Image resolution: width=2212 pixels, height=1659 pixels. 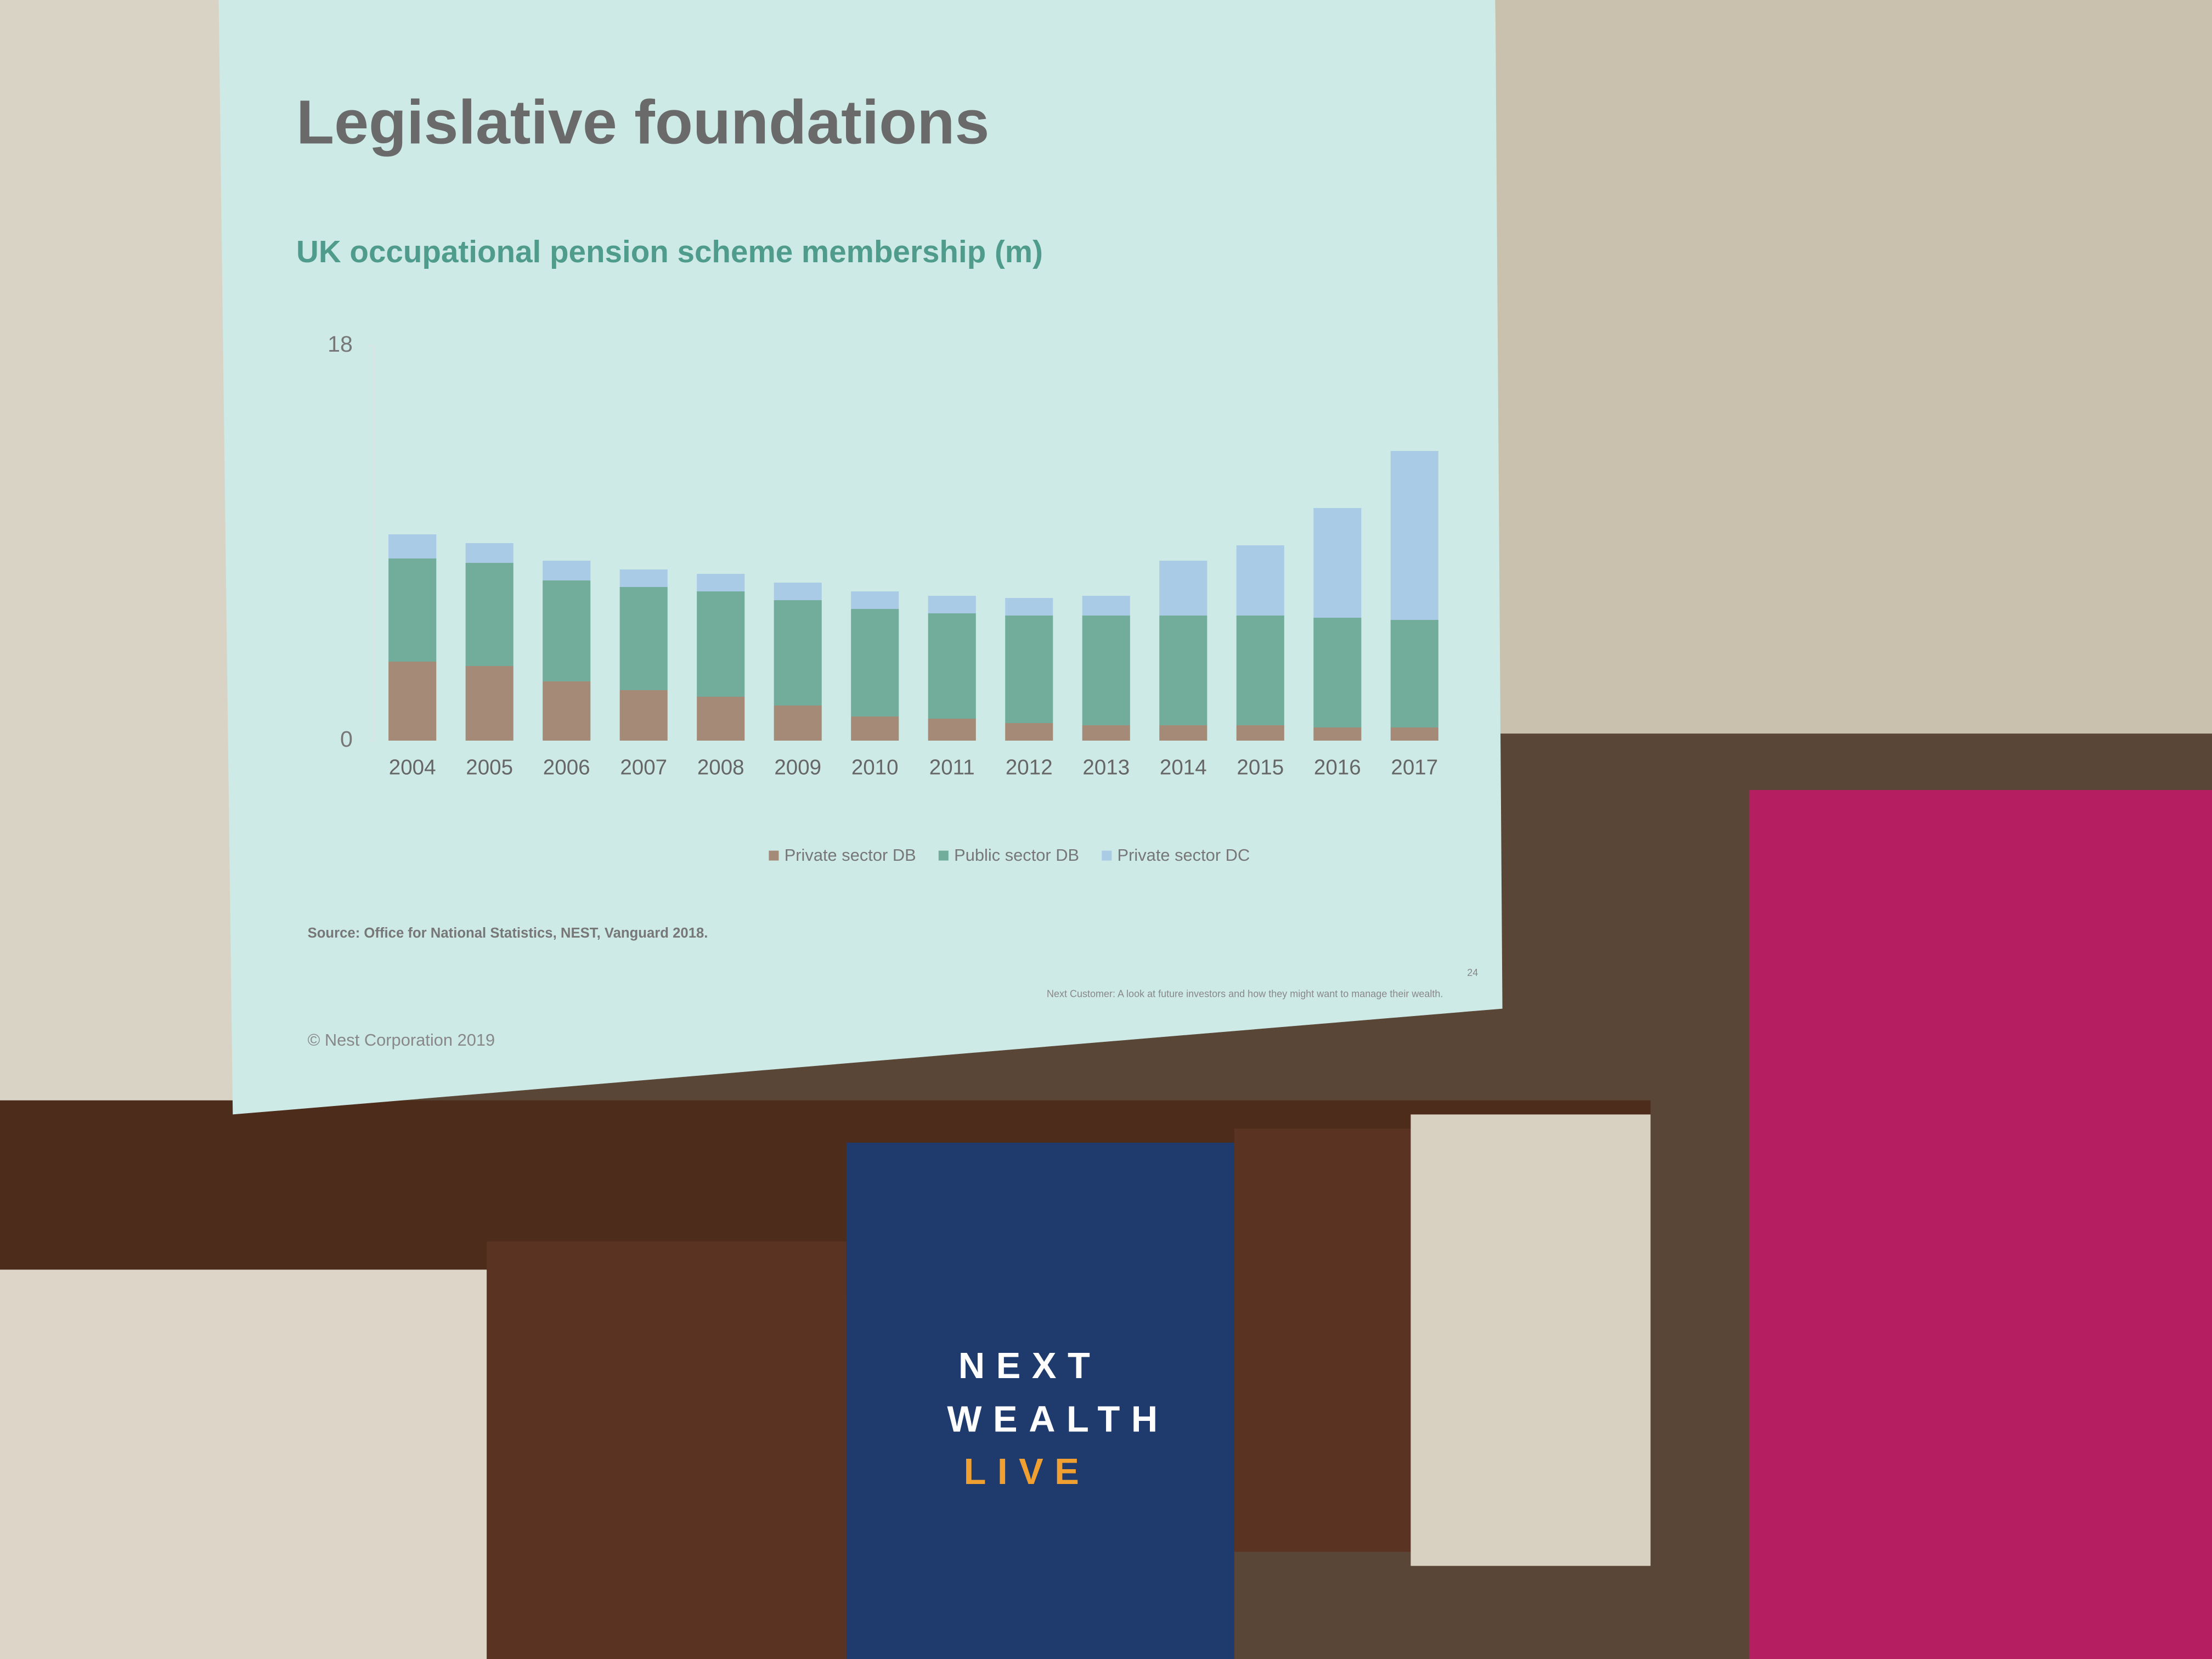 I want to click on x-tick-label: 2010, so click(x=875, y=768).